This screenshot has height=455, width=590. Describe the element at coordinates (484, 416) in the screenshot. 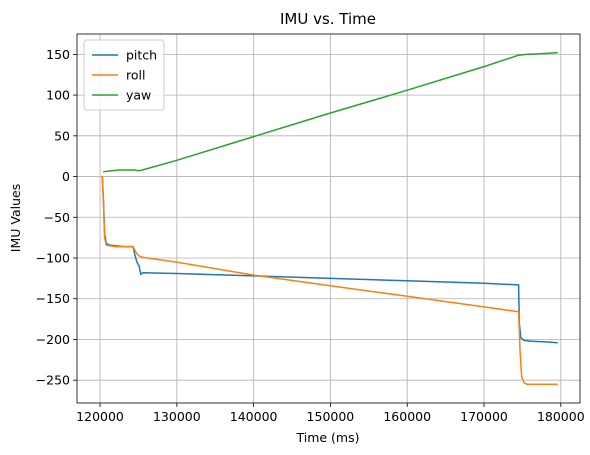

I see `x-tick-label: 170000` at that location.